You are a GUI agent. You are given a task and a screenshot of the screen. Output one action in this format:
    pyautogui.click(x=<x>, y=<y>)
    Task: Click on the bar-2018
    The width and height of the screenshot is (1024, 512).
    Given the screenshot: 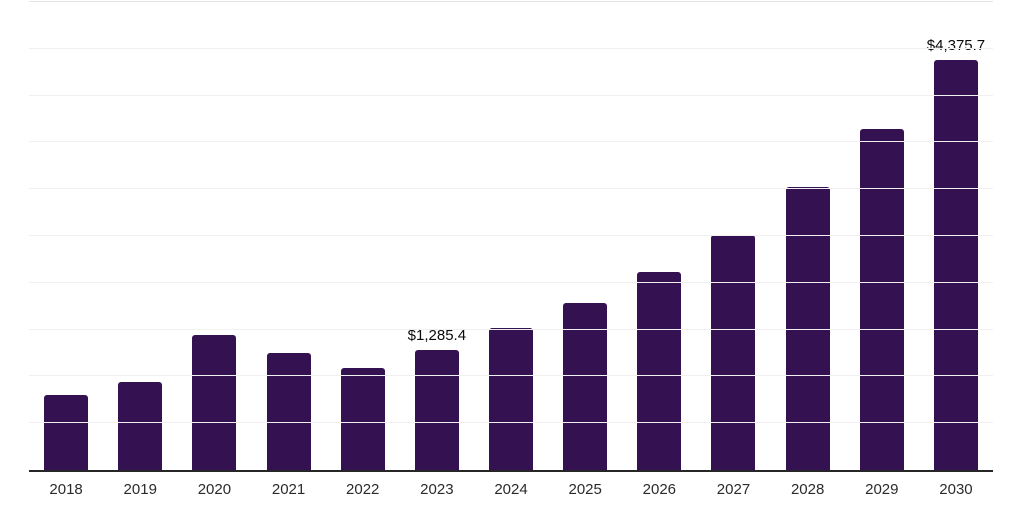 What is the action you would take?
    pyautogui.click(x=66, y=432)
    